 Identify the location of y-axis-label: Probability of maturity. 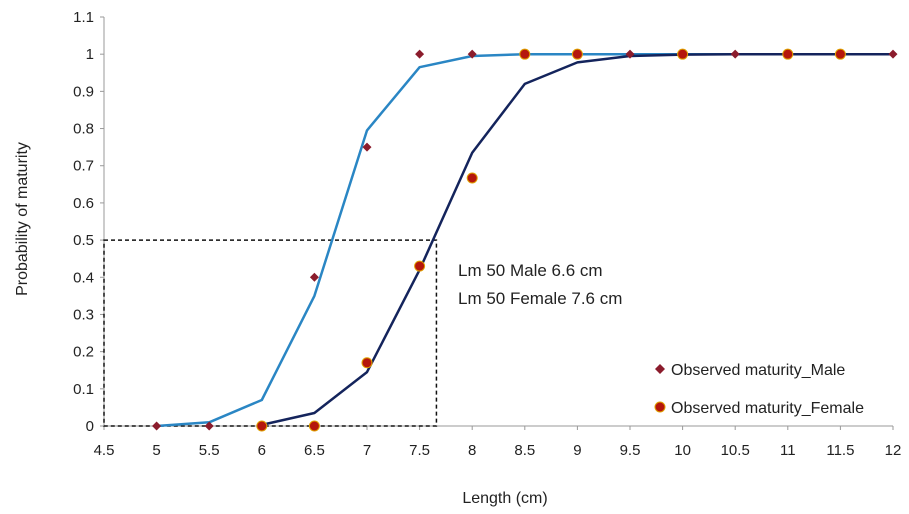
(22, 219).